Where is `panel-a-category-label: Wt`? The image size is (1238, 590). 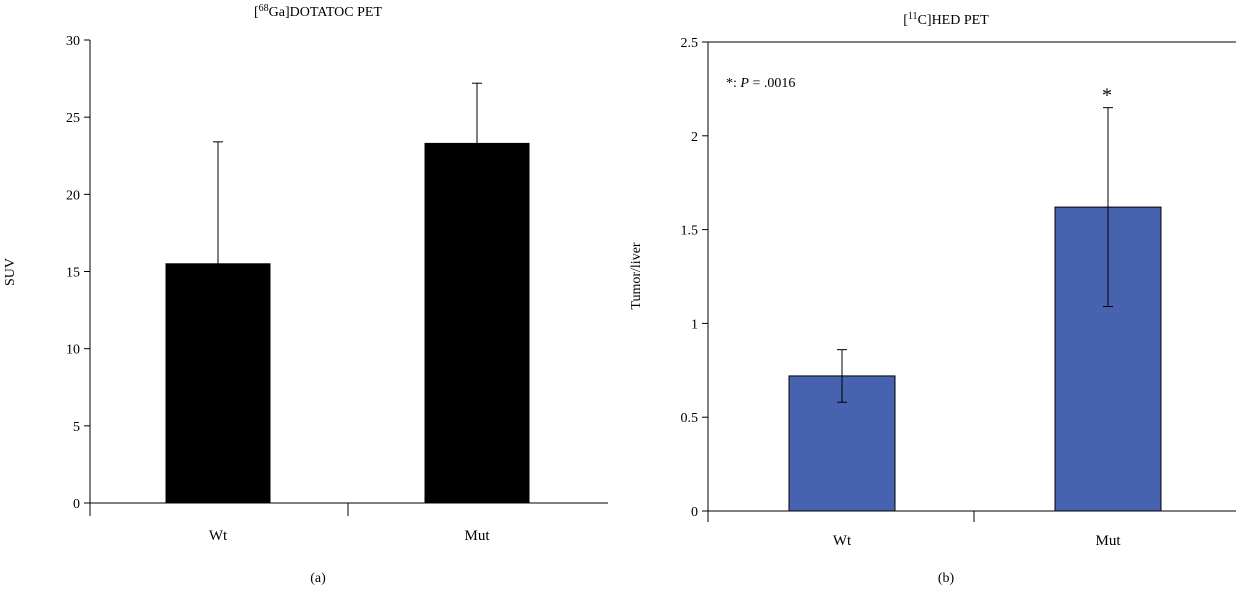 panel-a-category-label: Wt is located at coordinates (218, 536).